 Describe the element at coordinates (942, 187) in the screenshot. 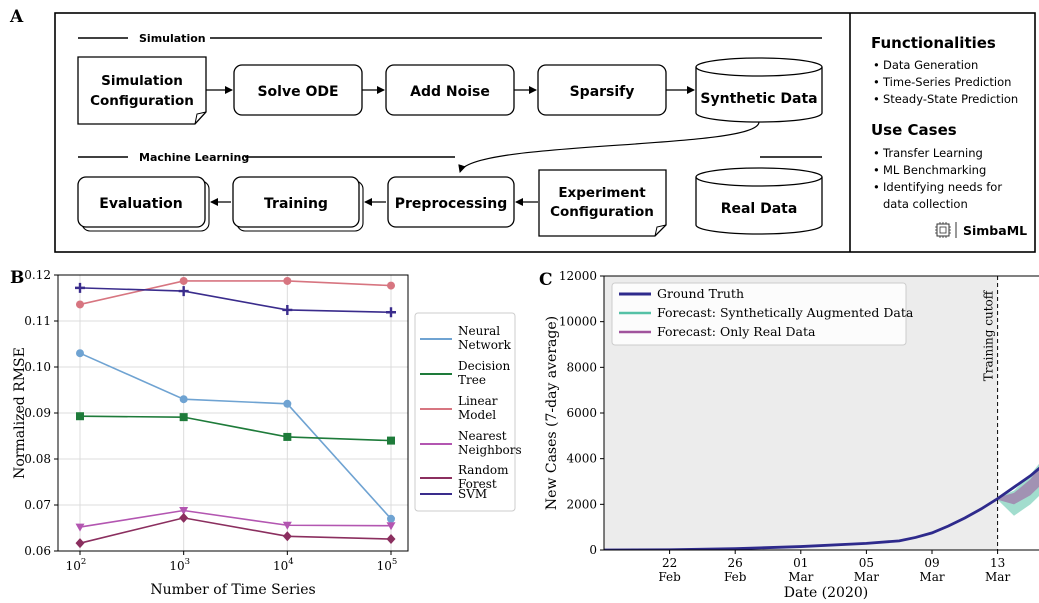

I see `use-case-item: Identifying needs for` at that location.